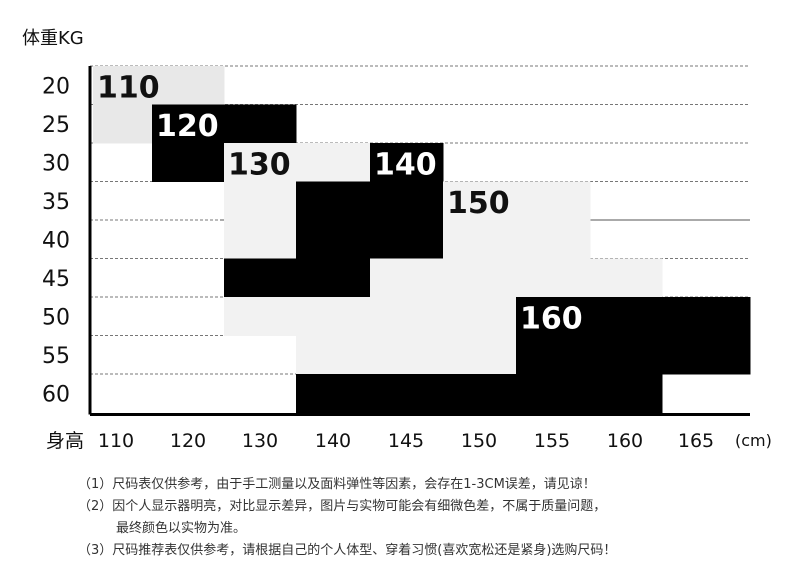 The image size is (790, 577). Describe the element at coordinates (53, 38) in the screenshot. I see `y-axis-label: 体重KG` at that location.